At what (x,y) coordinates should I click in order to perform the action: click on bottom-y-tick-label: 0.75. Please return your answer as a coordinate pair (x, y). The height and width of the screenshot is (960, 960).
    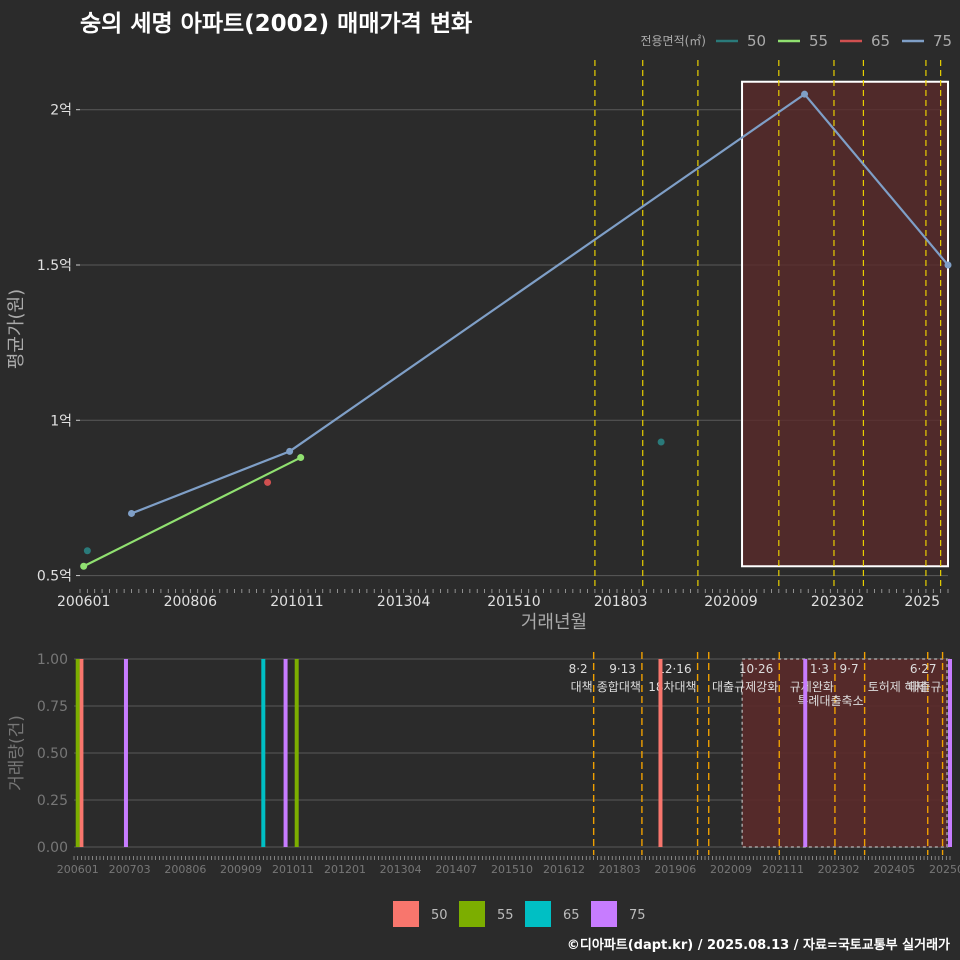
    Looking at the image, I should click on (52, 707).